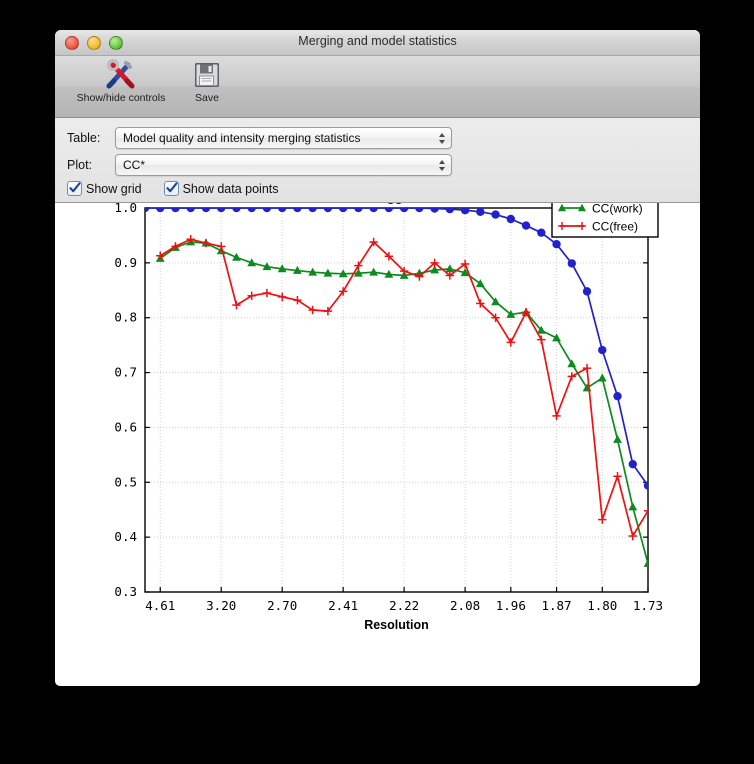 This screenshot has height=764, width=754. What do you see at coordinates (465, 605) in the screenshot?
I see `svg-text: 2.08` at bounding box center [465, 605].